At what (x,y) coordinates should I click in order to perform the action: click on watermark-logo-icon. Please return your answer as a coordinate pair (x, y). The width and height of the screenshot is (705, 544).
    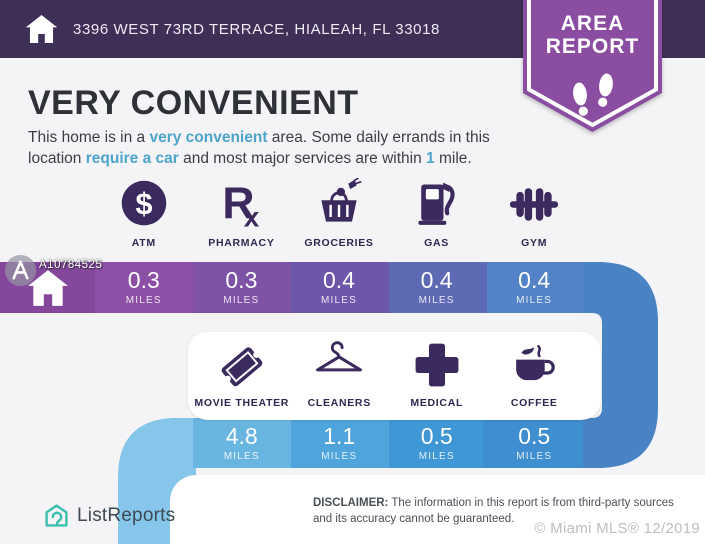
    Looking at the image, I should click on (20, 270).